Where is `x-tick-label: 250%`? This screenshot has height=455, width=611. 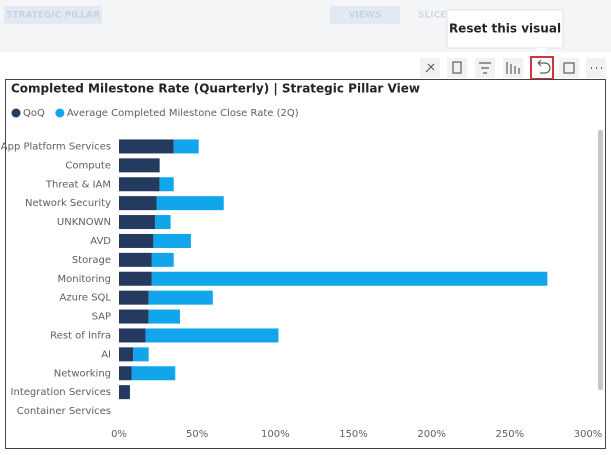
x-tick-label: 250% is located at coordinates (510, 434).